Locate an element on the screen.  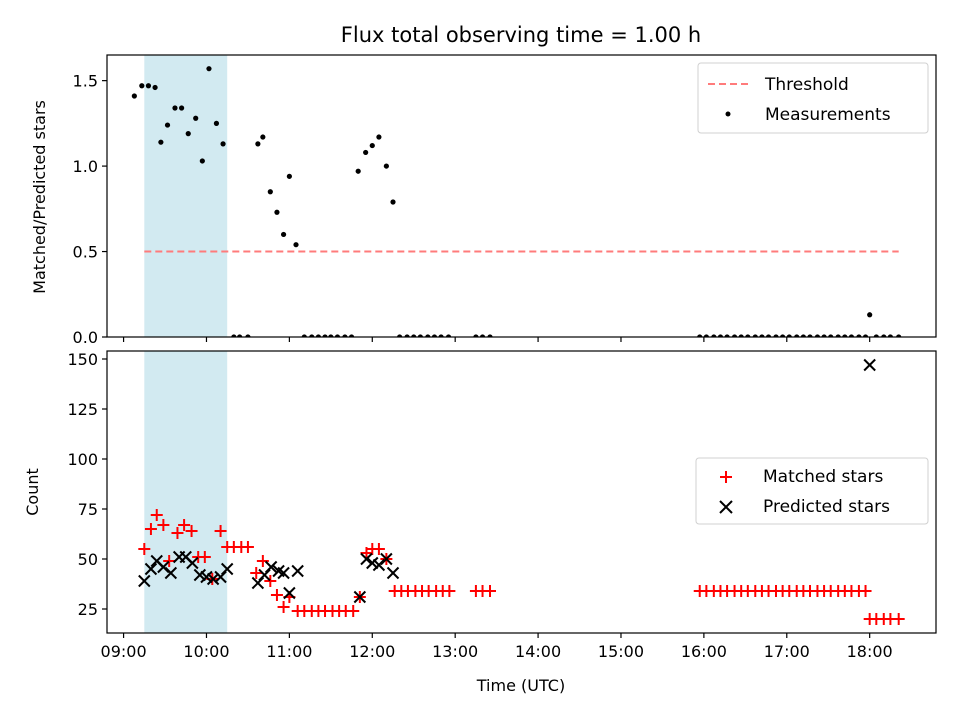
bot-ytick-label: 125 is located at coordinates (82, 409).